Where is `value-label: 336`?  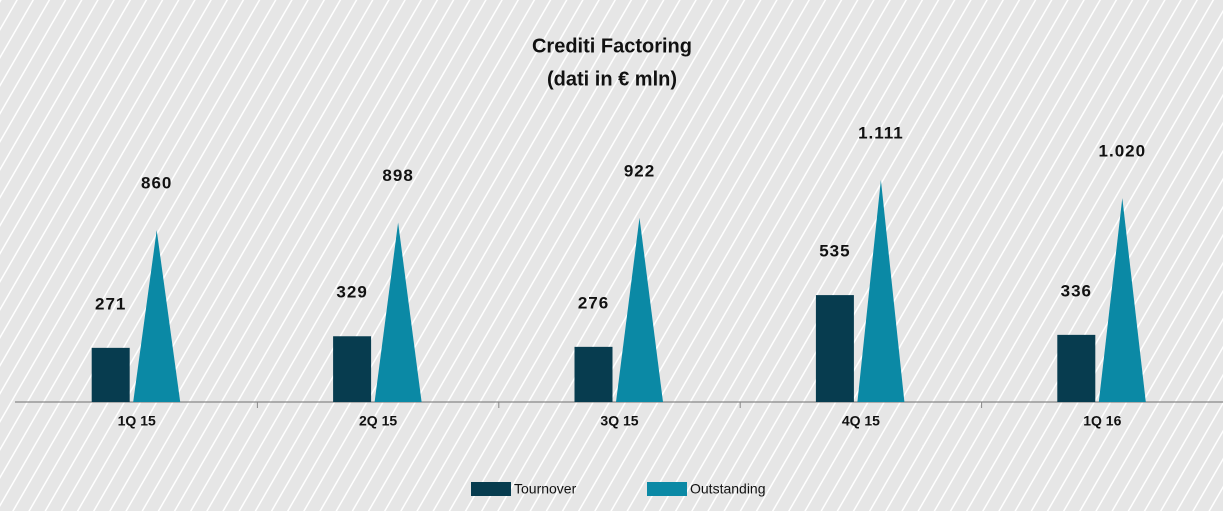 value-label: 336 is located at coordinates (1076, 290).